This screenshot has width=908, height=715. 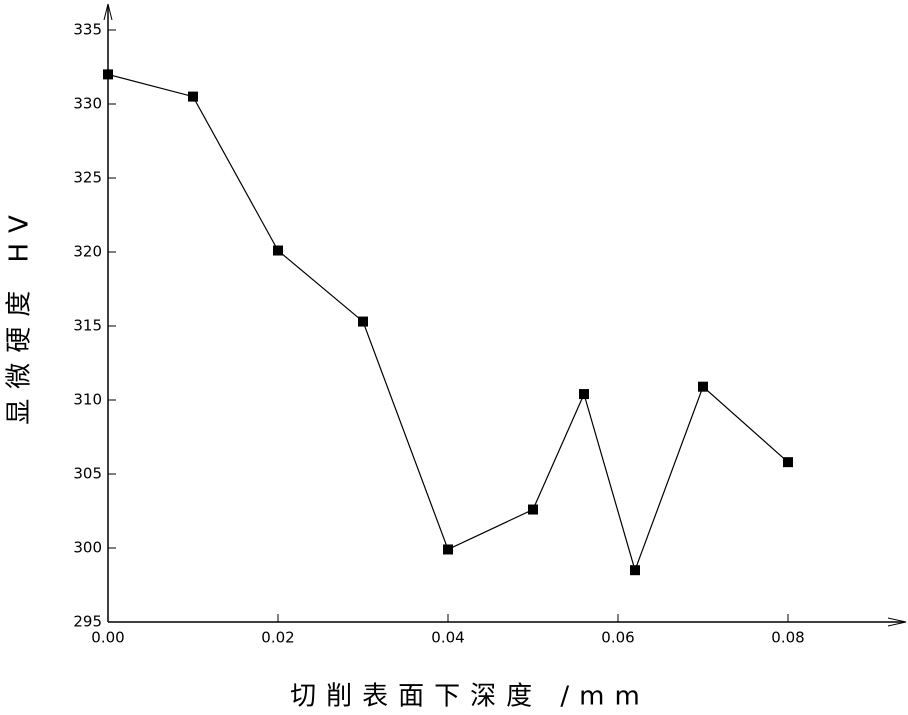 What do you see at coordinates (787, 638) in the screenshot?
I see `x-tick-label: 0.08` at bounding box center [787, 638].